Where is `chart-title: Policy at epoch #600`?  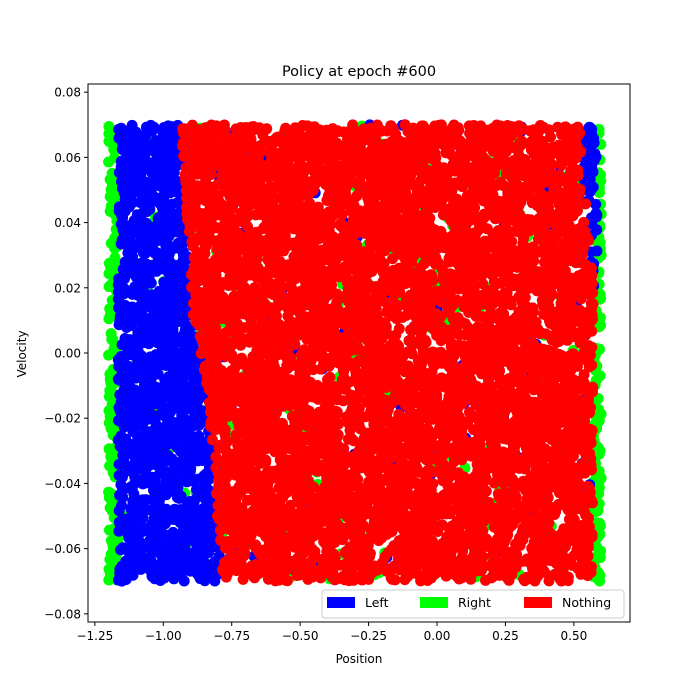
chart-title: Policy at epoch #600 is located at coordinates (359, 72).